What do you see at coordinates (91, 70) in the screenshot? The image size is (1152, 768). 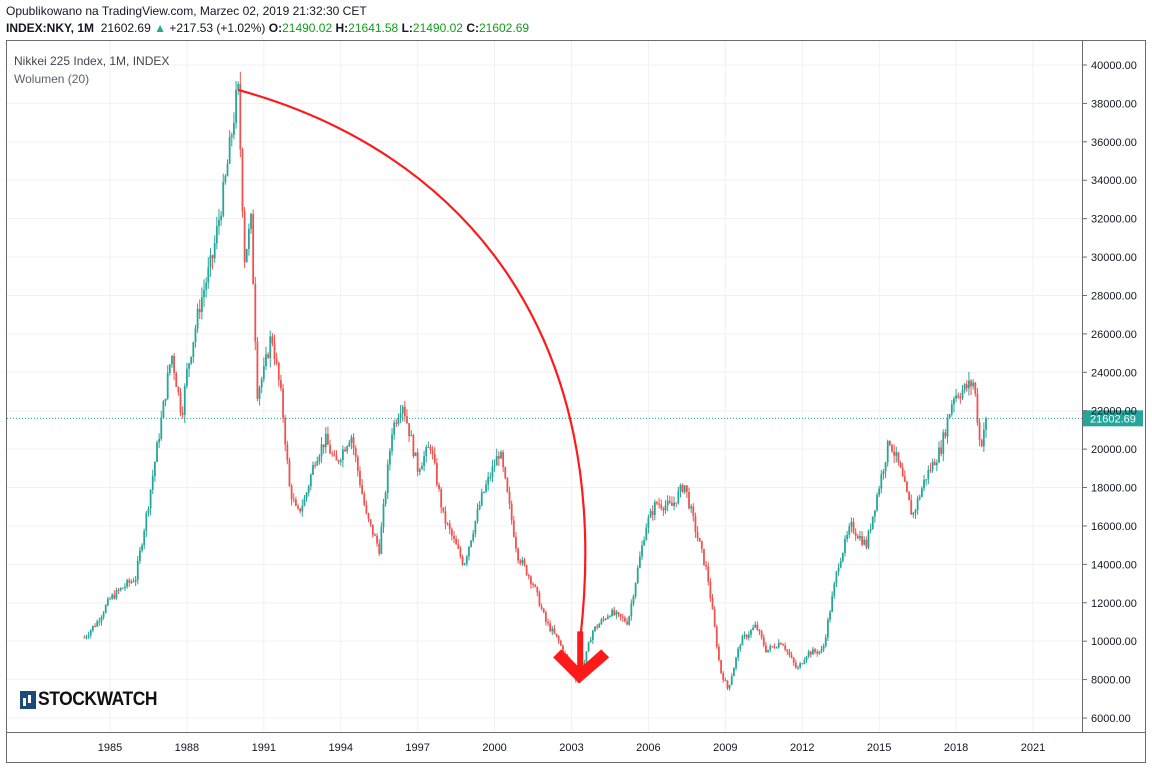 I see `chart-legend: Nikkei 225 Index, 1M, INDEX Wolumen (20)` at bounding box center [91, 70].